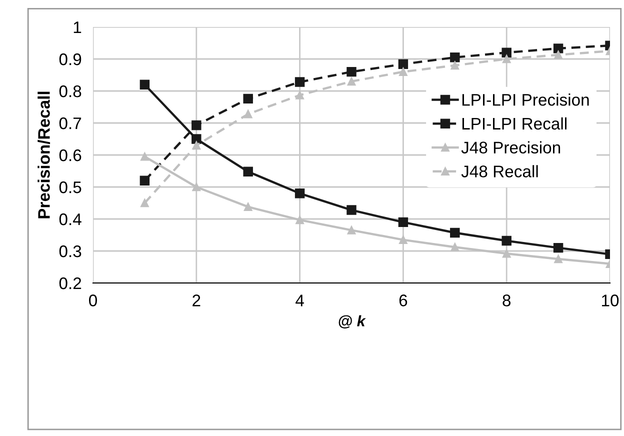  What do you see at coordinates (70, 251) in the screenshot?
I see `y-tick-label: 0.3` at bounding box center [70, 251].